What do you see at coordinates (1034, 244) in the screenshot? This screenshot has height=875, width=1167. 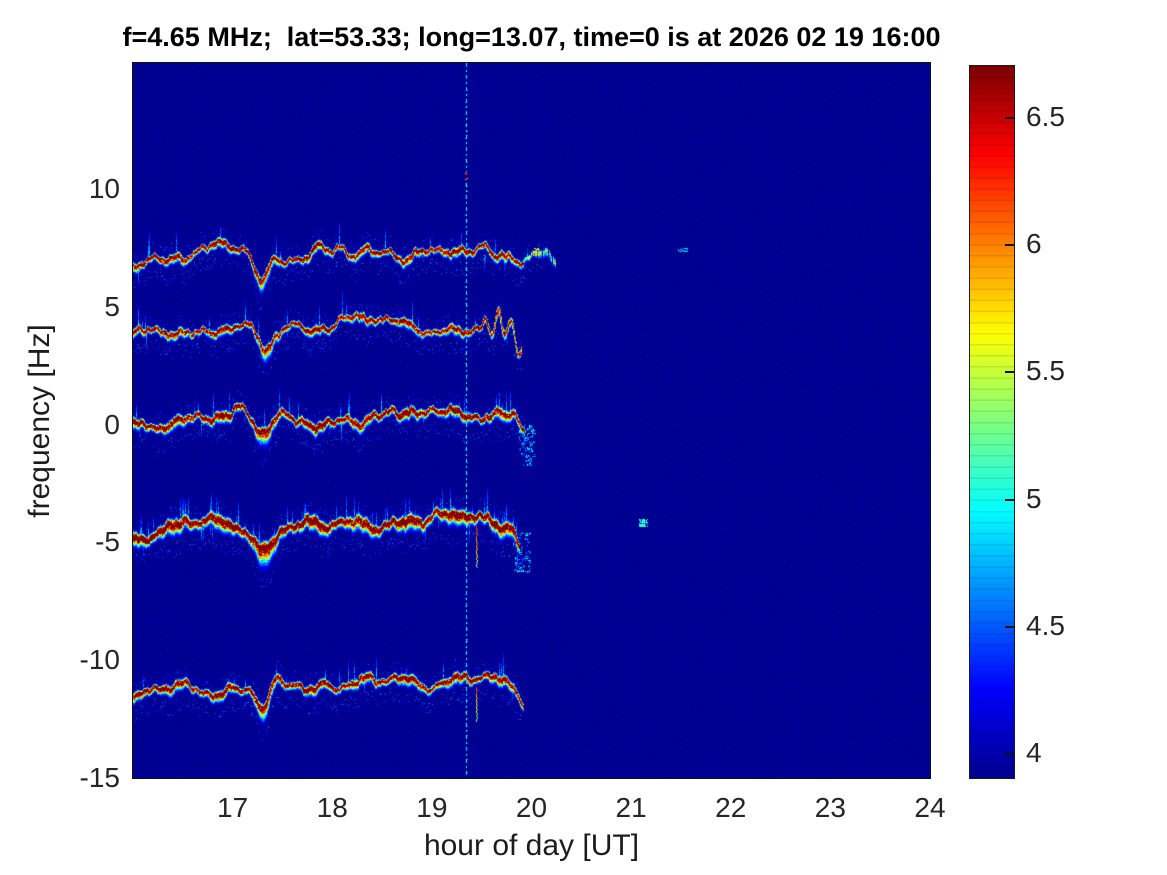 I see `colorbar-tick-label: 6` at bounding box center [1034, 244].